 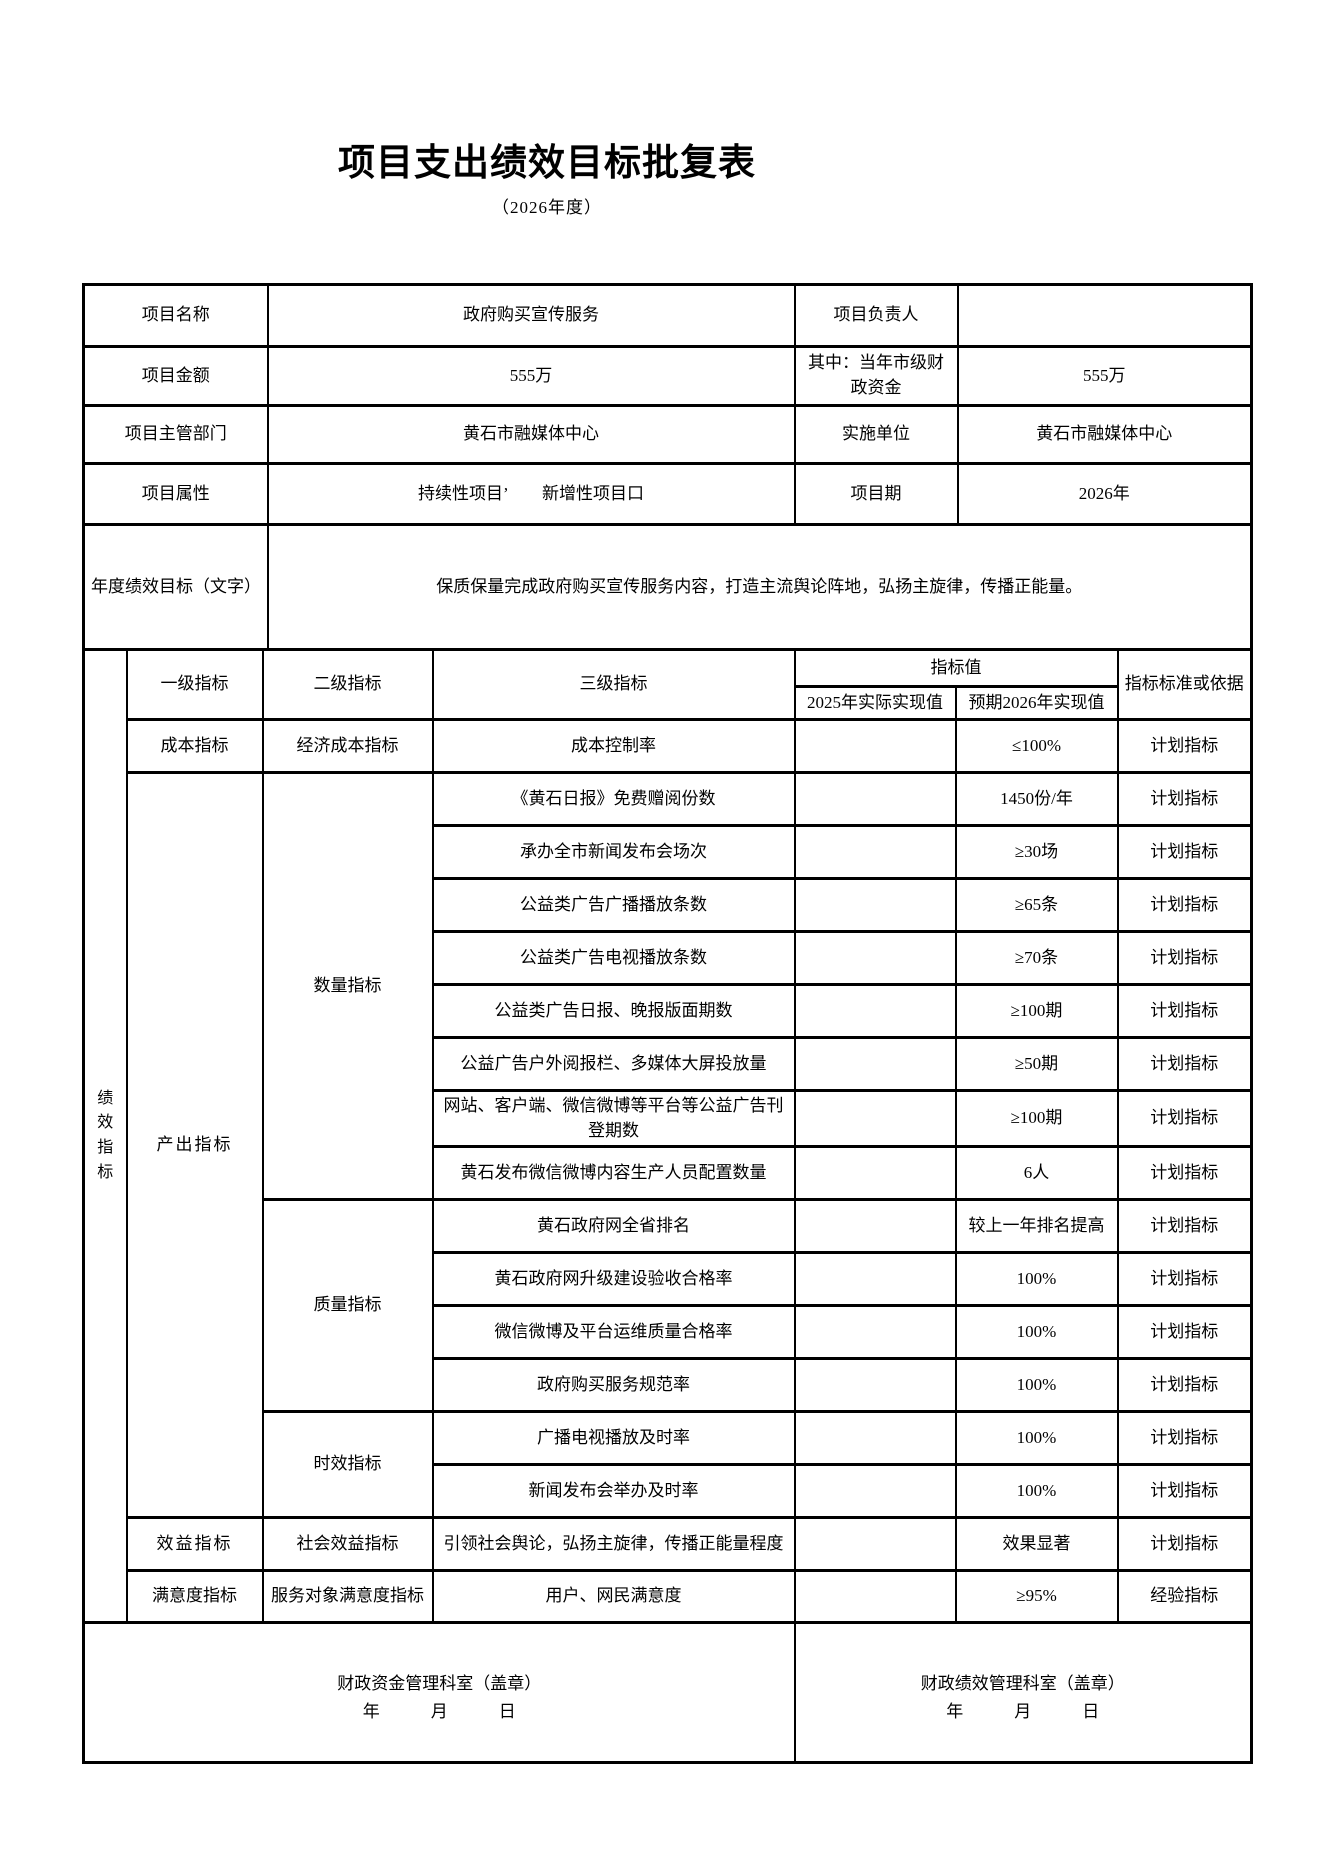 I want to click on header-2026-expected: 预期2026年实现值, so click(x=1036, y=703).